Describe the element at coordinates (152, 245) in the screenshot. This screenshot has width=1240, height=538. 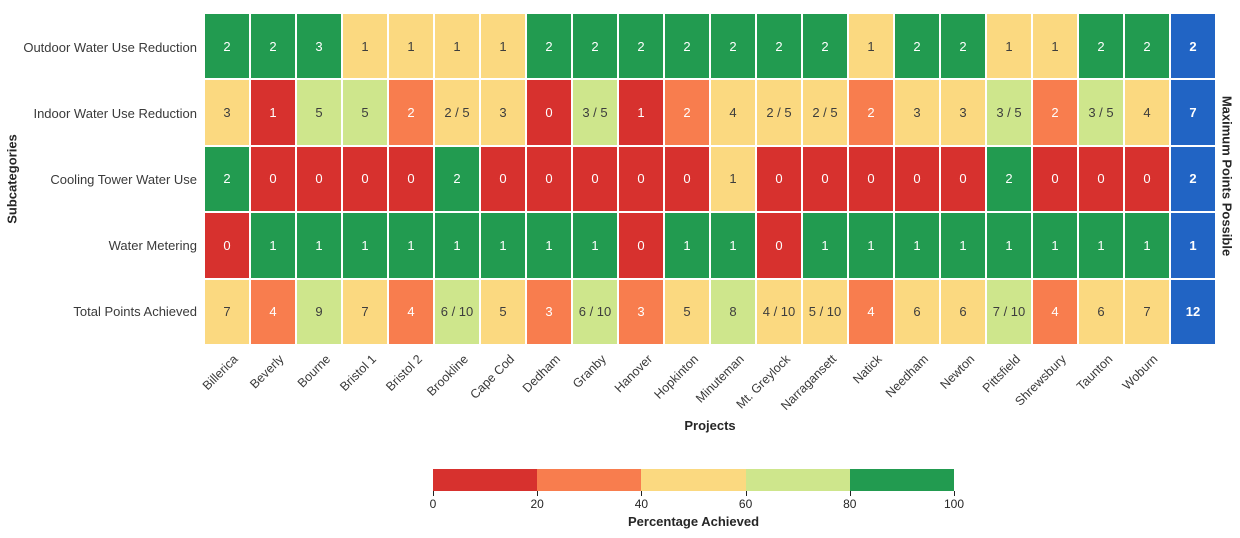
I see `subcategory-label: Water Metering` at that location.